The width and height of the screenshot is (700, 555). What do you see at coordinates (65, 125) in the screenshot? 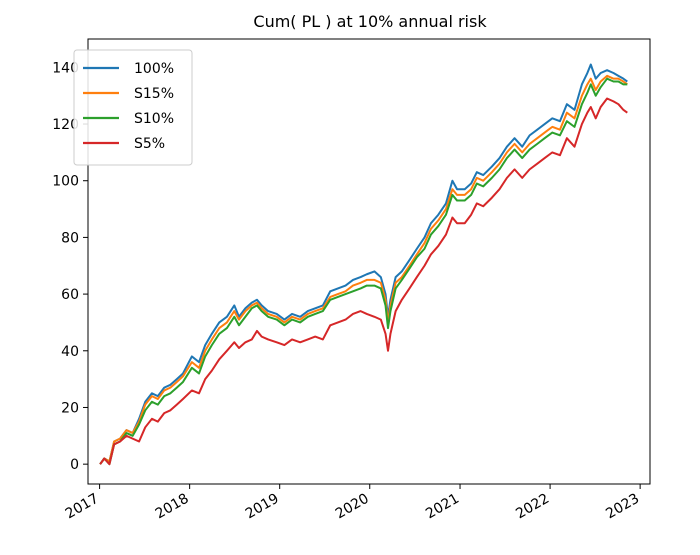
I see `y-tick-label: 120` at bounding box center [65, 125].